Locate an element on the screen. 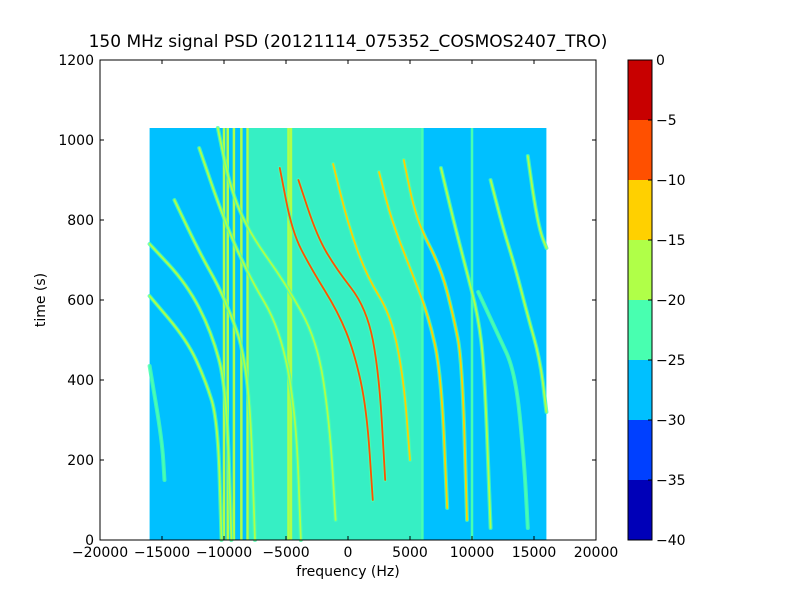  colorbar-tick-label: −40 is located at coordinates (671, 541).